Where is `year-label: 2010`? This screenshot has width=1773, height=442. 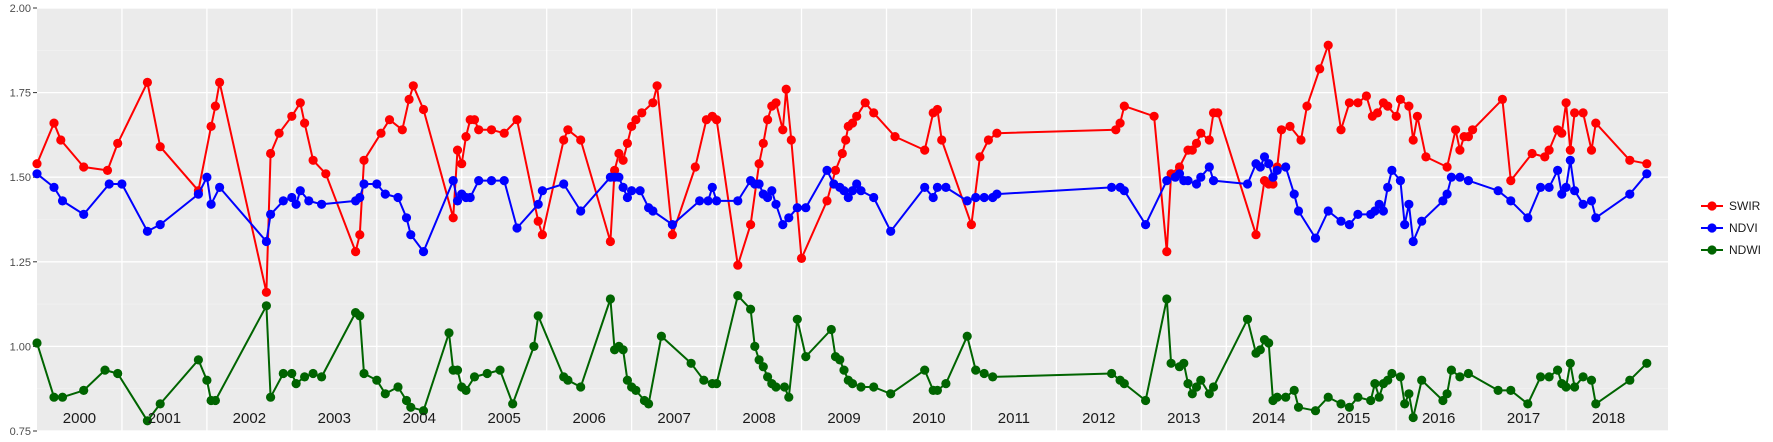
year-label: 2010 is located at coordinates (928, 418).